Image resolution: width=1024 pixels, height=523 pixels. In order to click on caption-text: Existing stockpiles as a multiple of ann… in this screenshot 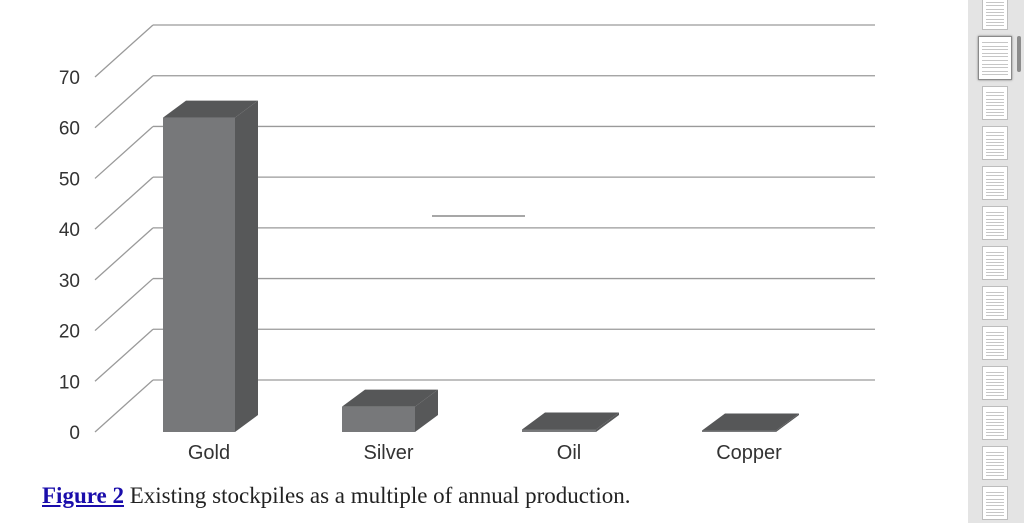, I will do `click(377, 495)`.